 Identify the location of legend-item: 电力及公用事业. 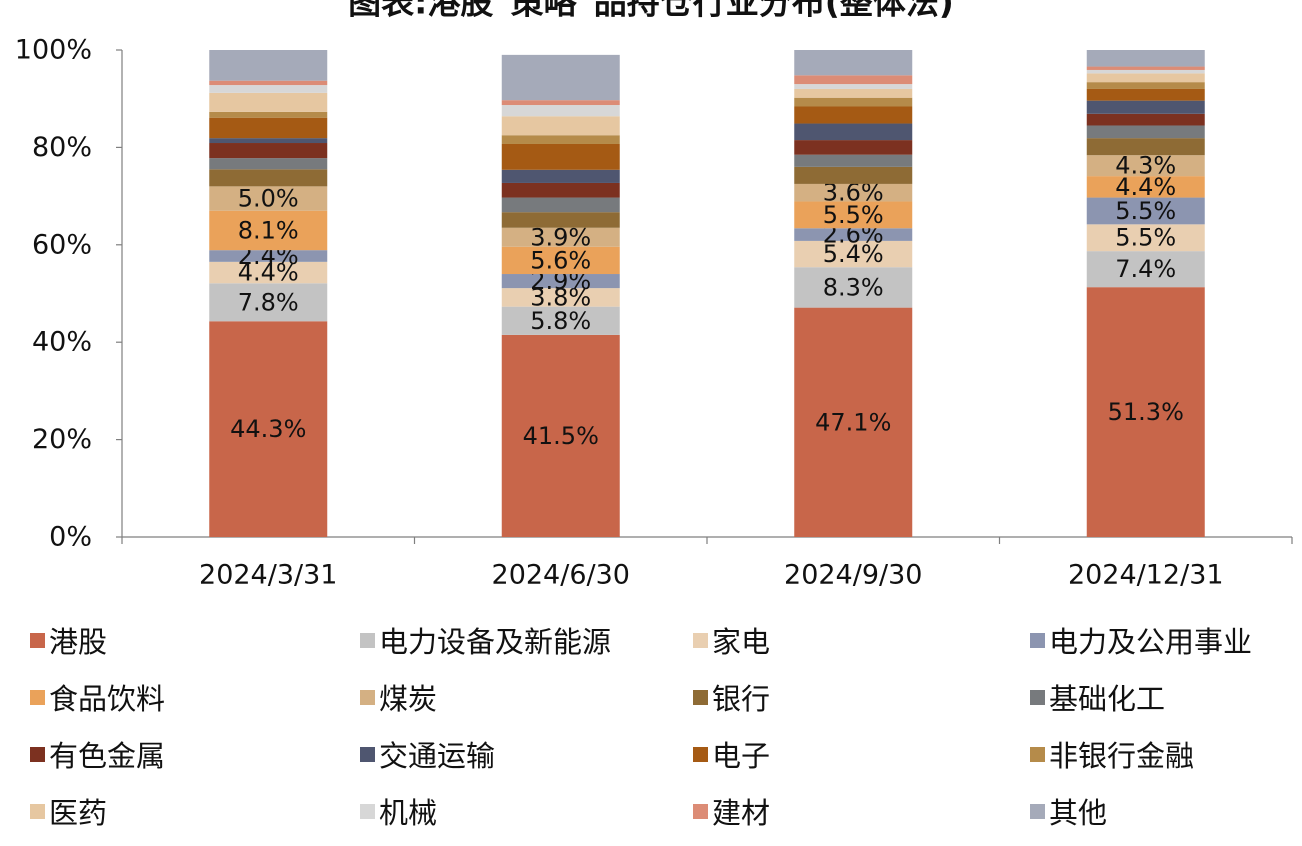
(1141, 640).